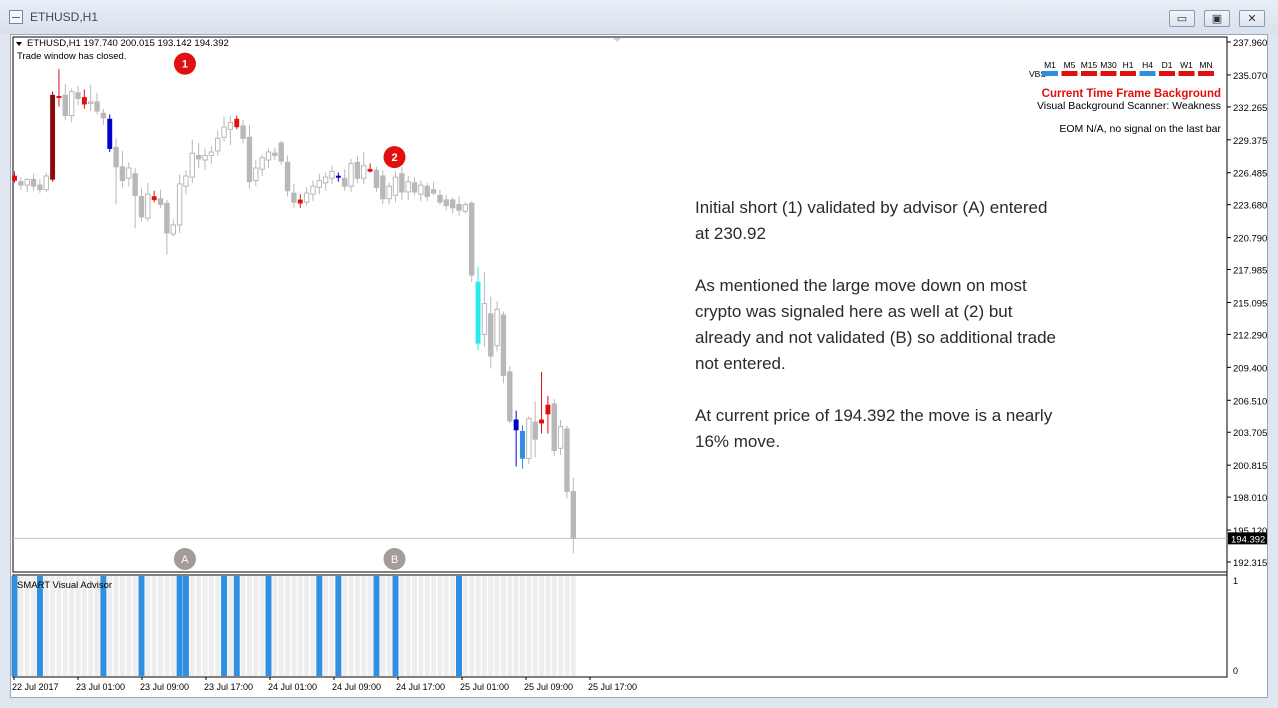 The image size is (1278, 708). Describe the element at coordinates (1186, 65) in the screenshot. I see `timeframe-label-W1: W1` at that location.